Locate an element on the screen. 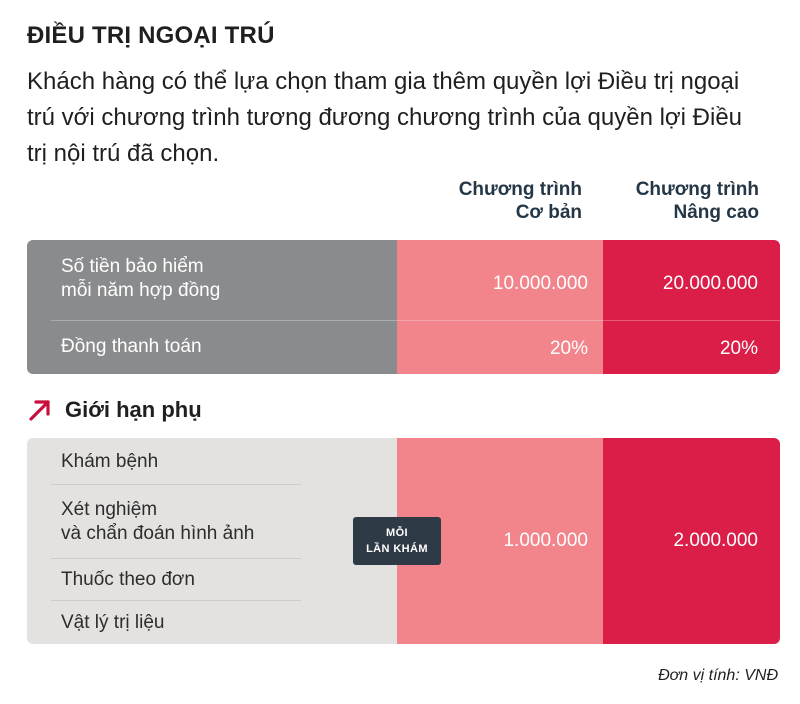 This screenshot has height=704, width=800. column-header-advanced-line2: Nâng cao is located at coordinates (716, 212).